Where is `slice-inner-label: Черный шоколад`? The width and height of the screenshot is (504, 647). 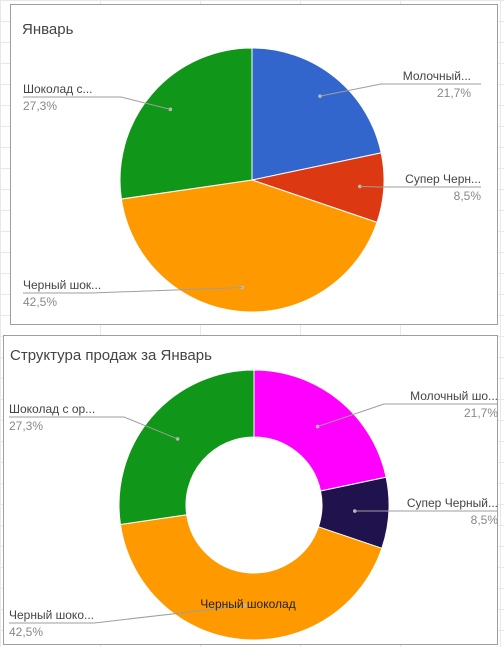 slice-inner-label: Черный шоколад is located at coordinates (247, 604).